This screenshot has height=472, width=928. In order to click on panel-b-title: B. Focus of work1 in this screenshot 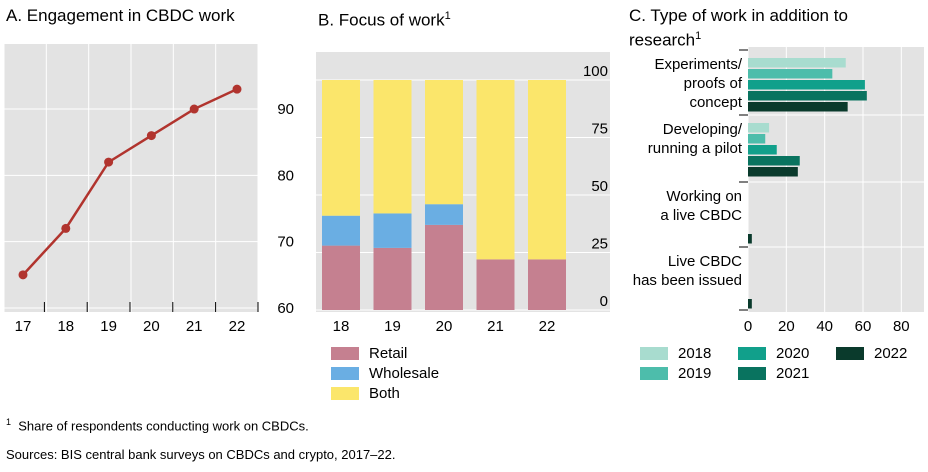, I will do `click(384, 20)`.